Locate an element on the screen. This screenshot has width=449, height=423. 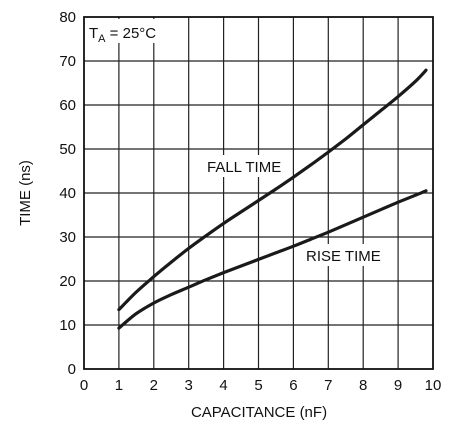
y-tick-label: 50 is located at coordinates (67, 149).